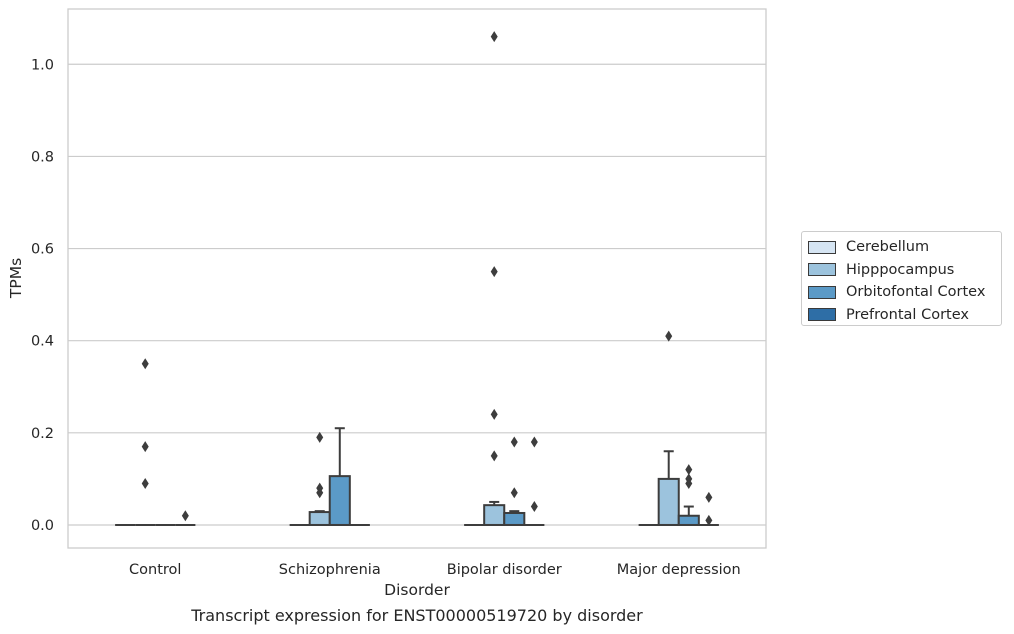 The image size is (1014, 634). What do you see at coordinates (504, 570) in the screenshot?
I see `x-tick-label: Bipolar disorder` at bounding box center [504, 570].